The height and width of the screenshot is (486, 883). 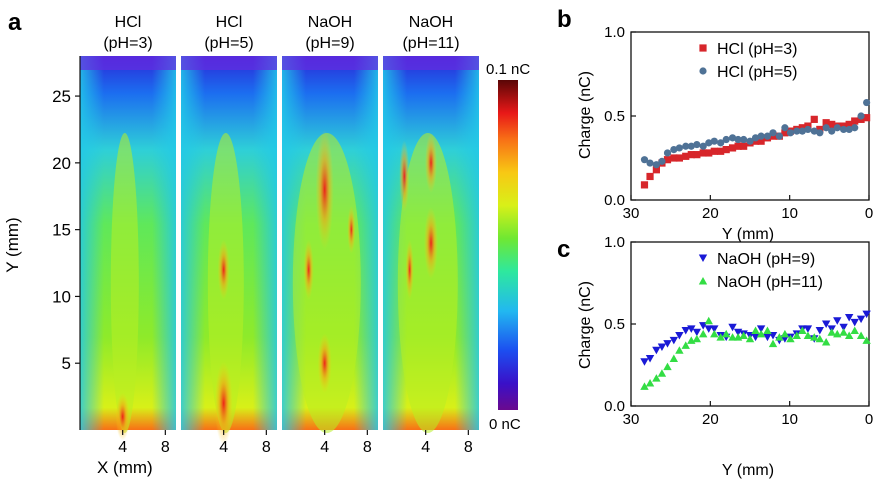 What do you see at coordinates (614, 32) in the screenshot?
I see `c0-y-tick-label-2: 1.0` at bounding box center [614, 32].